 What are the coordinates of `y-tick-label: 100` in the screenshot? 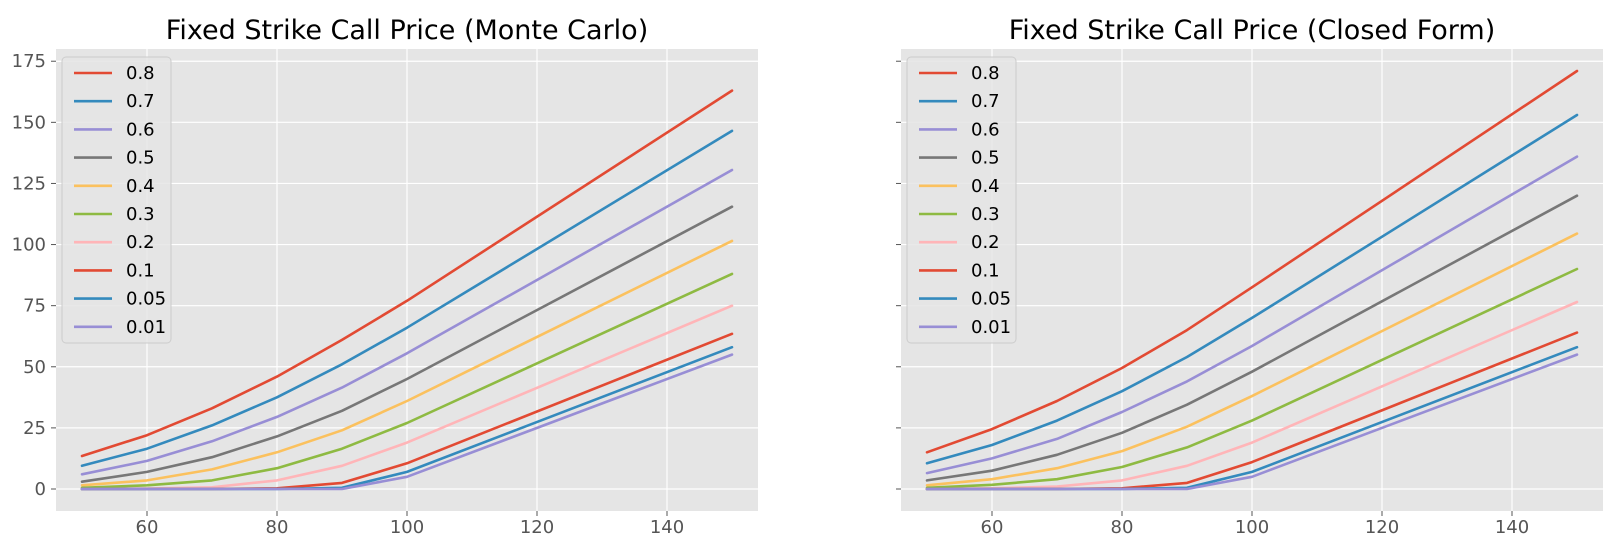 It's located at (29, 245).